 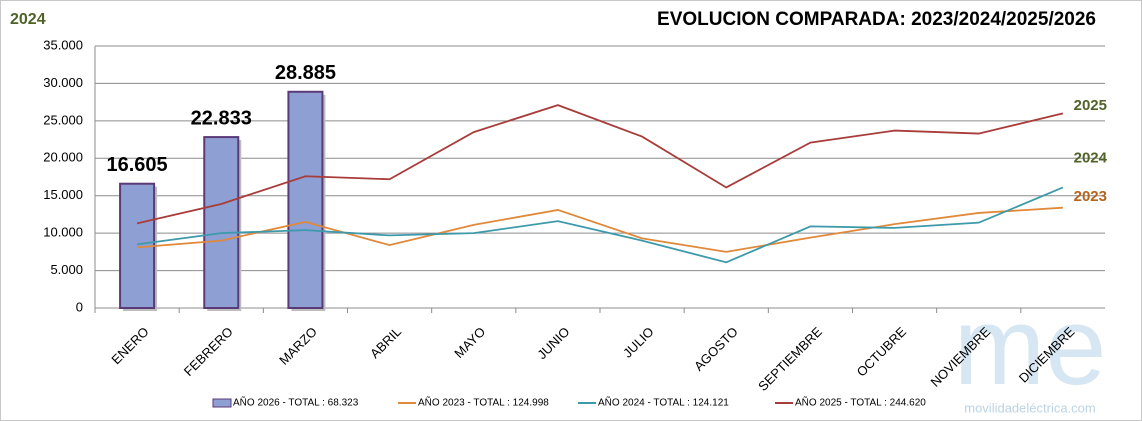 I want to click on corner-label: 2024, so click(x=28, y=19).